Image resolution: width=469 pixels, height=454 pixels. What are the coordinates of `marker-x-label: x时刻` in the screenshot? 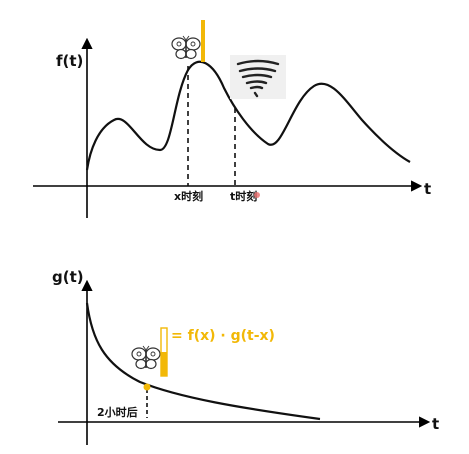 It's located at (188, 196).